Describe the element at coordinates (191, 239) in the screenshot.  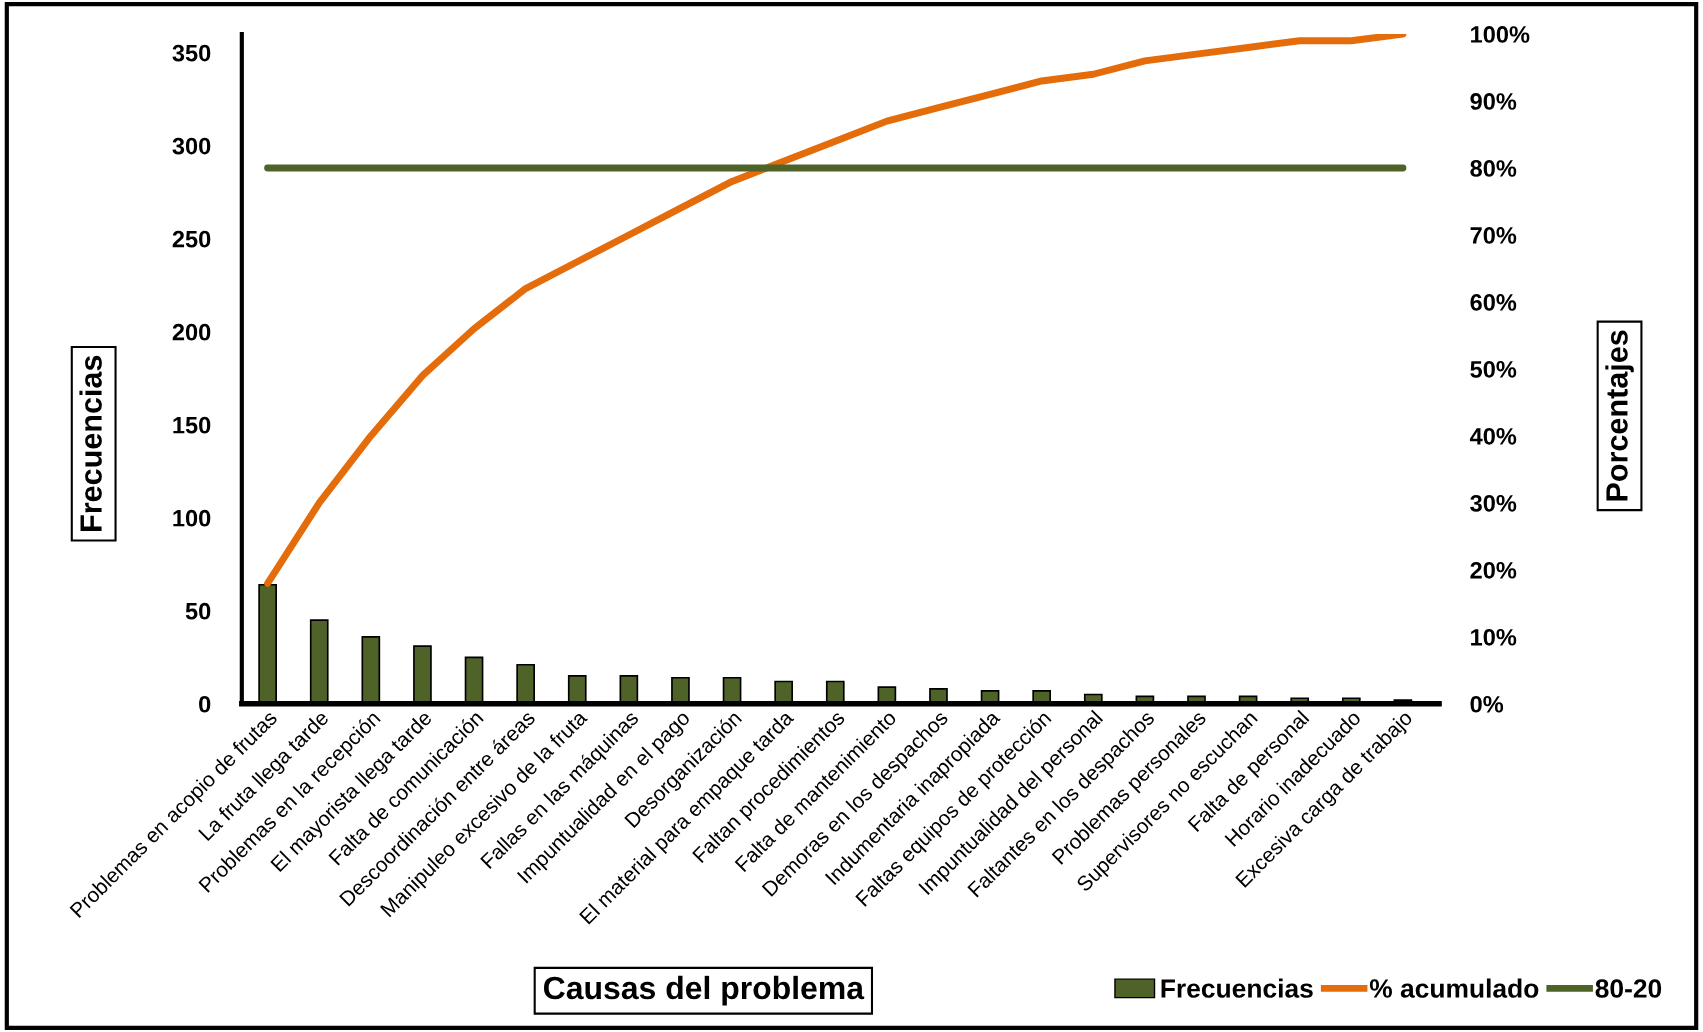
I see `y-tick-label: 250` at that location.